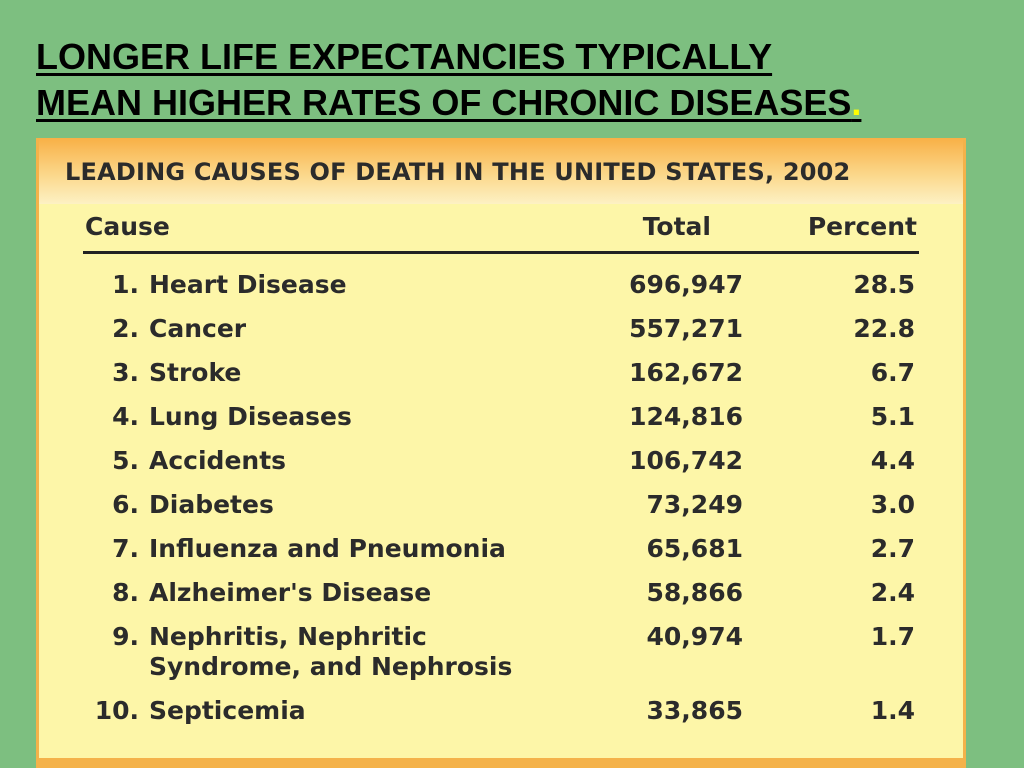 The height and width of the screenshot is (768, 1024). I want to click on row-cause: Stroke, so click(369, 373).